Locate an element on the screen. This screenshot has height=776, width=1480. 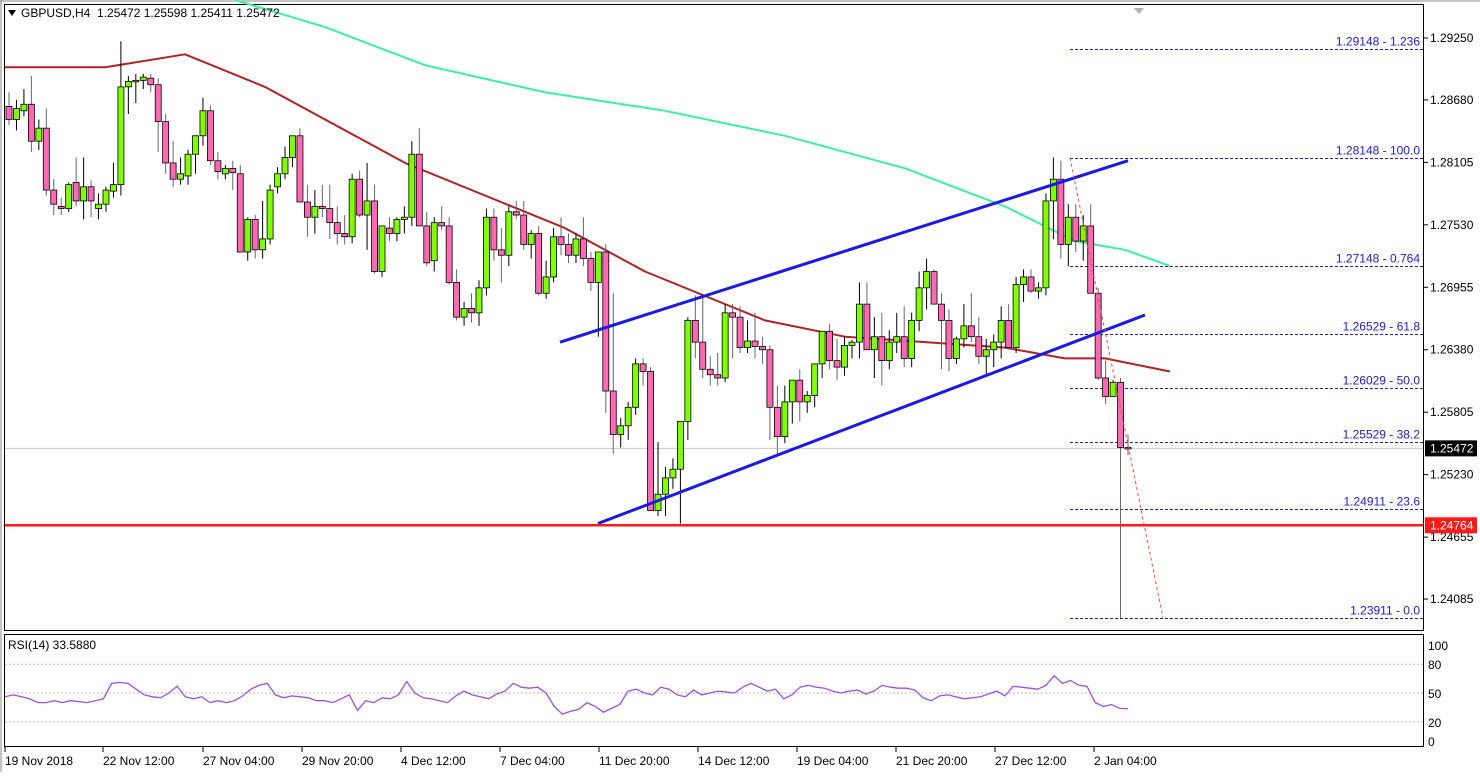
time-tick-label: 29 Nov 20:00 is located at coordinates (338, 761).